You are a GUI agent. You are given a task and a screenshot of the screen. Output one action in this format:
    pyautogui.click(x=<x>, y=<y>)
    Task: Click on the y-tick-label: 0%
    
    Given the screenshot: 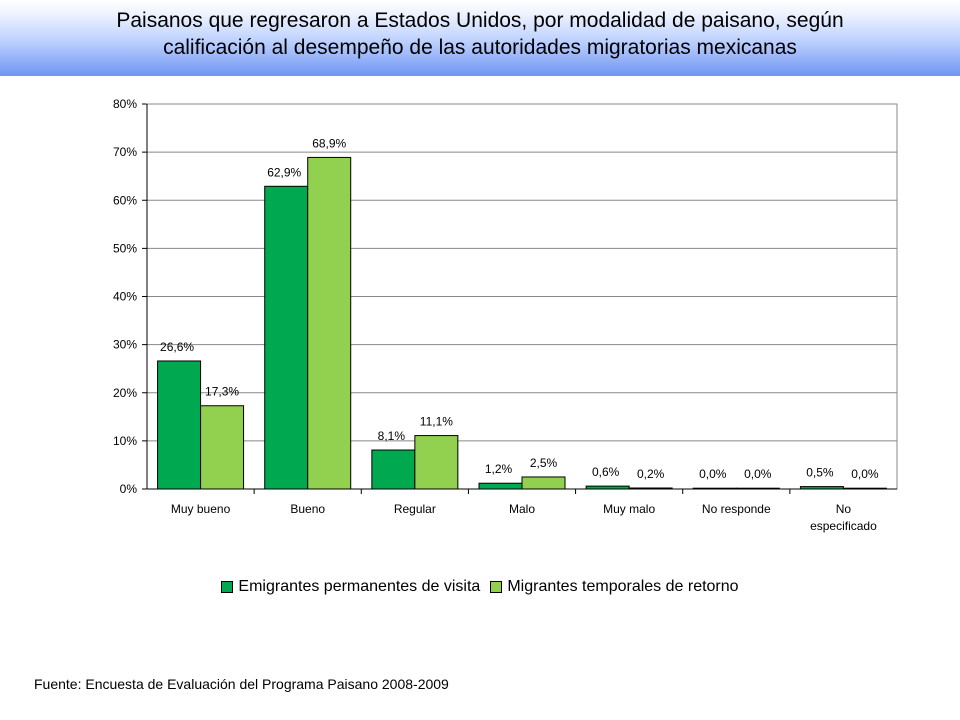 What is the action you would take?
    pyautogui.click(x=129, y=489)
    